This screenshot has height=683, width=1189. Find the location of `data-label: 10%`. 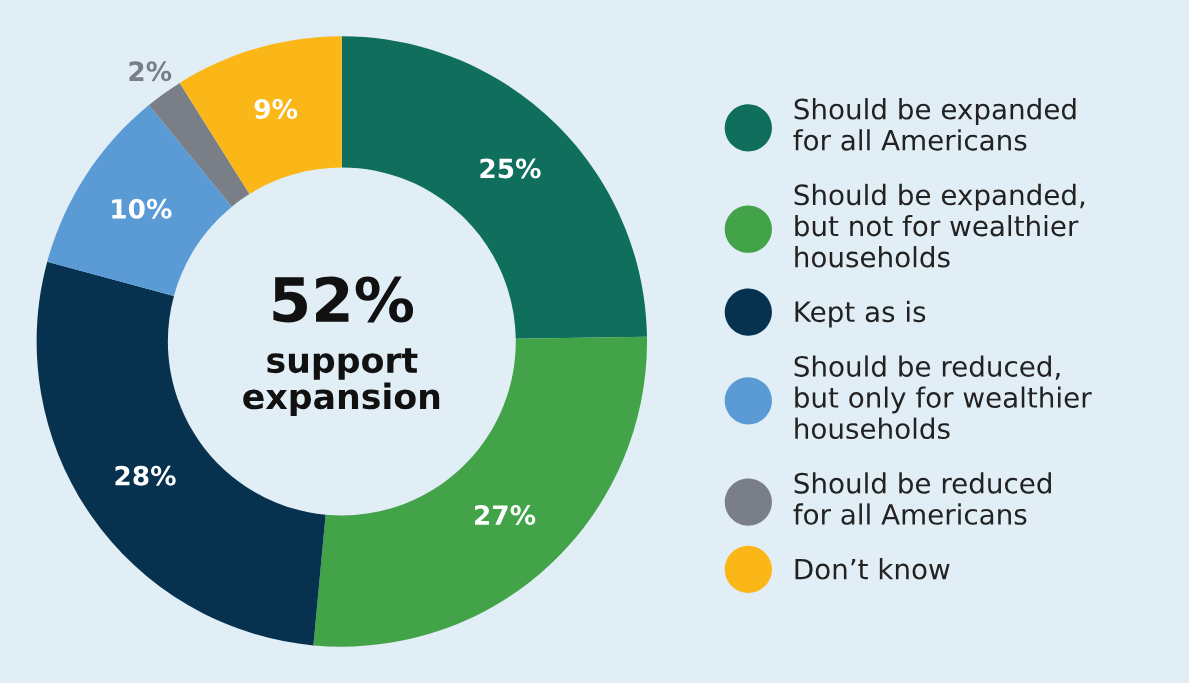

data-label: 10% is located at coordinates (142, 208).